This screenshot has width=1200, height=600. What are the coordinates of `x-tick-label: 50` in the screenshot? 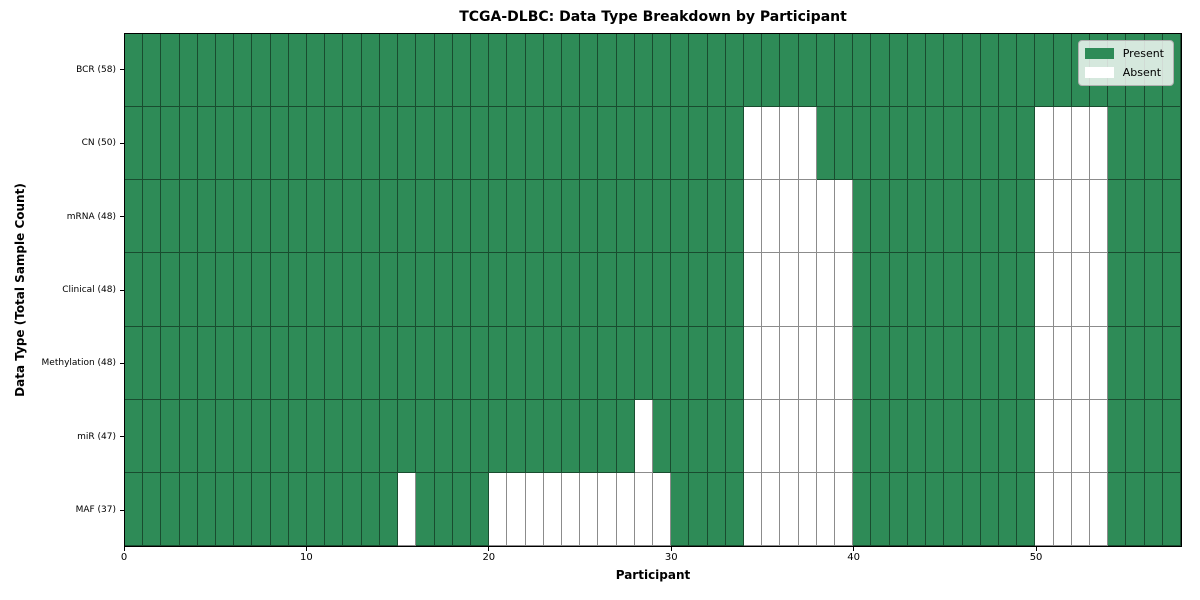 It's located at (1036, 557).